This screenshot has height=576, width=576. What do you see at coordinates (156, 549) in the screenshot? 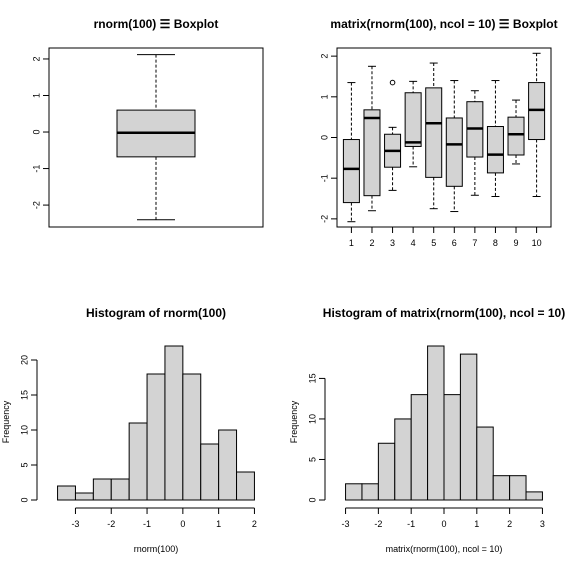
I see `x-axis-label: rnorm(100)` at bounding box center [156, 549].